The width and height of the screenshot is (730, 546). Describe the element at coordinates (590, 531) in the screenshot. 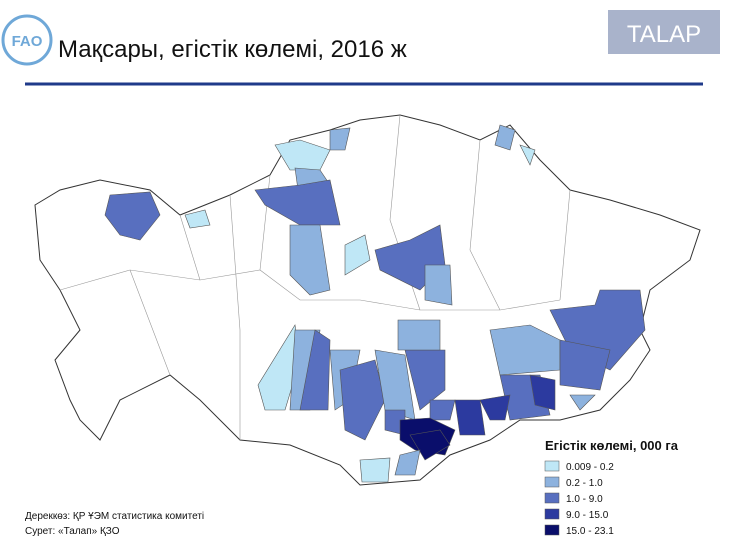

I see `legend-label: 15.0 - 23.1` at that location.